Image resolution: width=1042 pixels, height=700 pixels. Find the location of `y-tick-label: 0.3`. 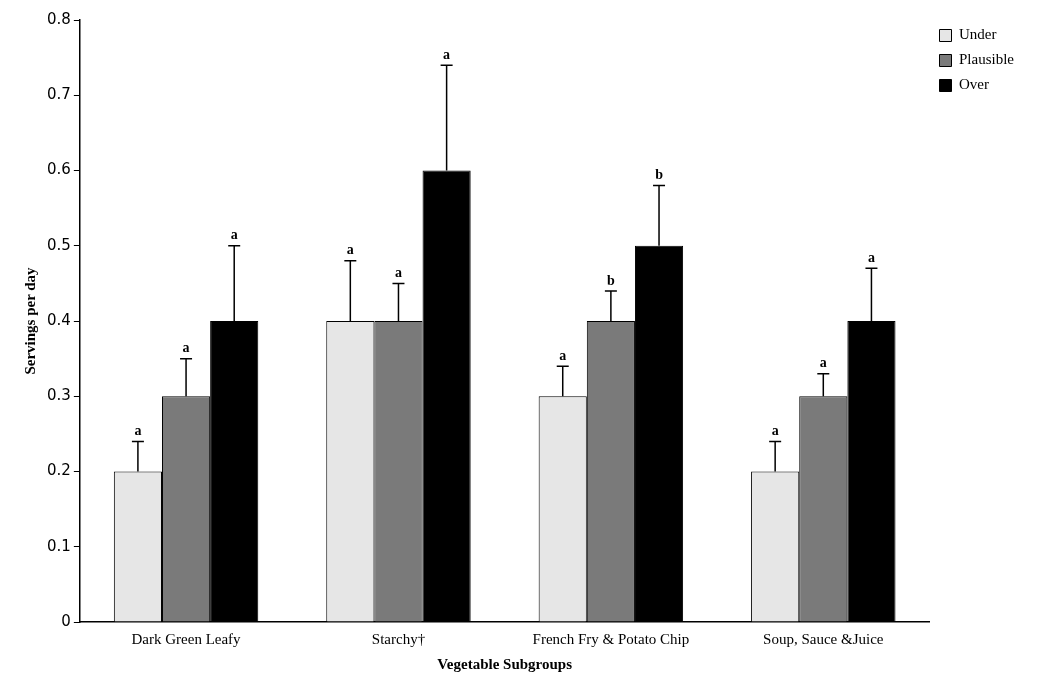

y-tick-label: 0.3 is located at coordinates (59, 395).